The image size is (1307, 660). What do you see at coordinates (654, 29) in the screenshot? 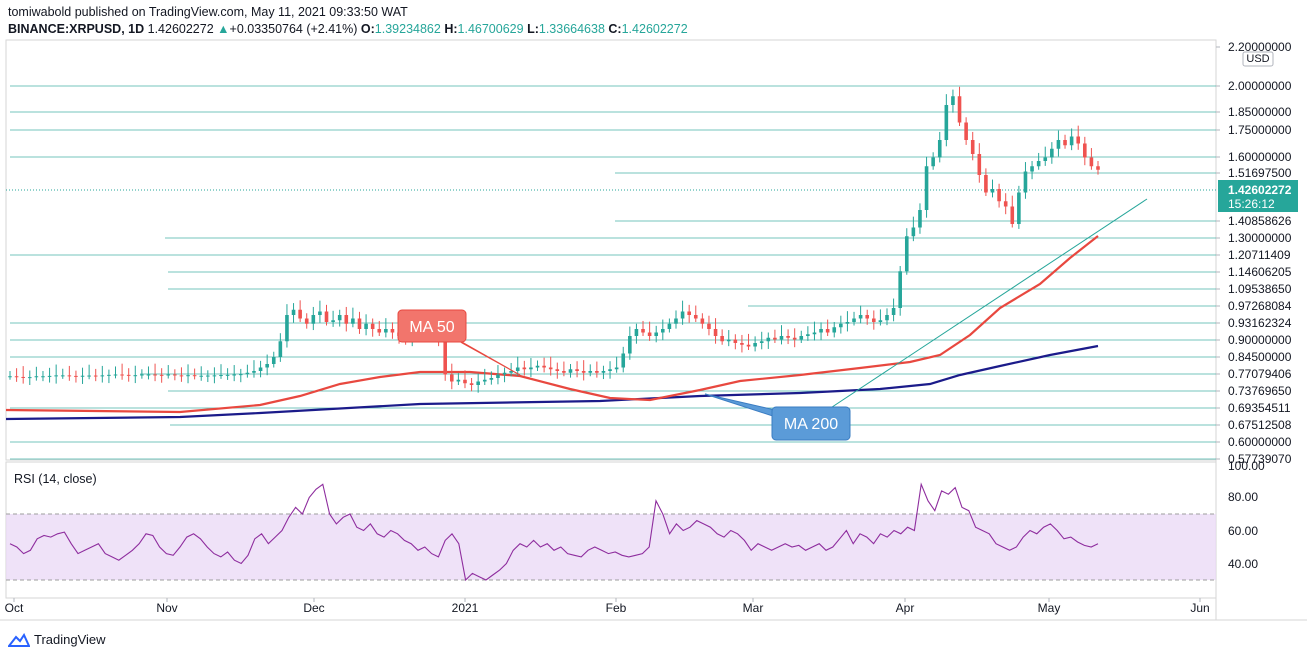
I see `close-value: 1.42602272` at bounding box center [654, 29].